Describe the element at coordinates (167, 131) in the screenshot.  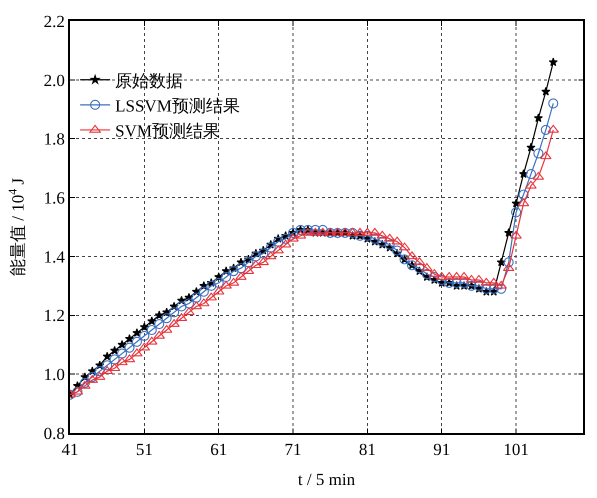
I see `legend-label: SVM预测结果` at that location.